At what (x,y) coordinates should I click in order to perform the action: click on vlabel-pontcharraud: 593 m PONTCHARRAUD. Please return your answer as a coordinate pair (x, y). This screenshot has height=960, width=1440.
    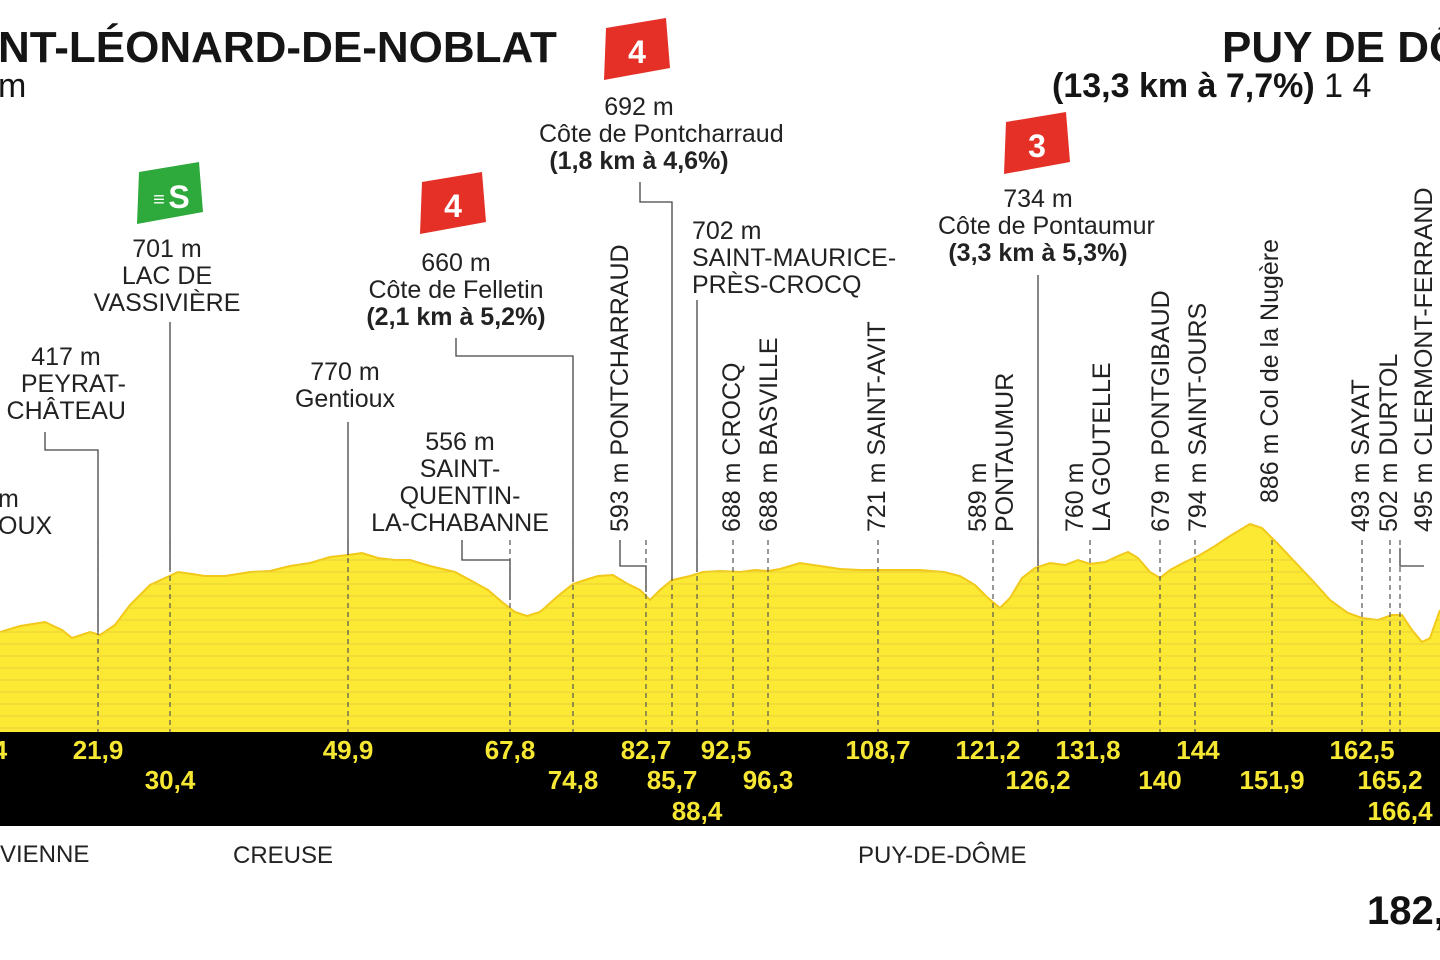
    Looking at the image, I should click on (620, 388).